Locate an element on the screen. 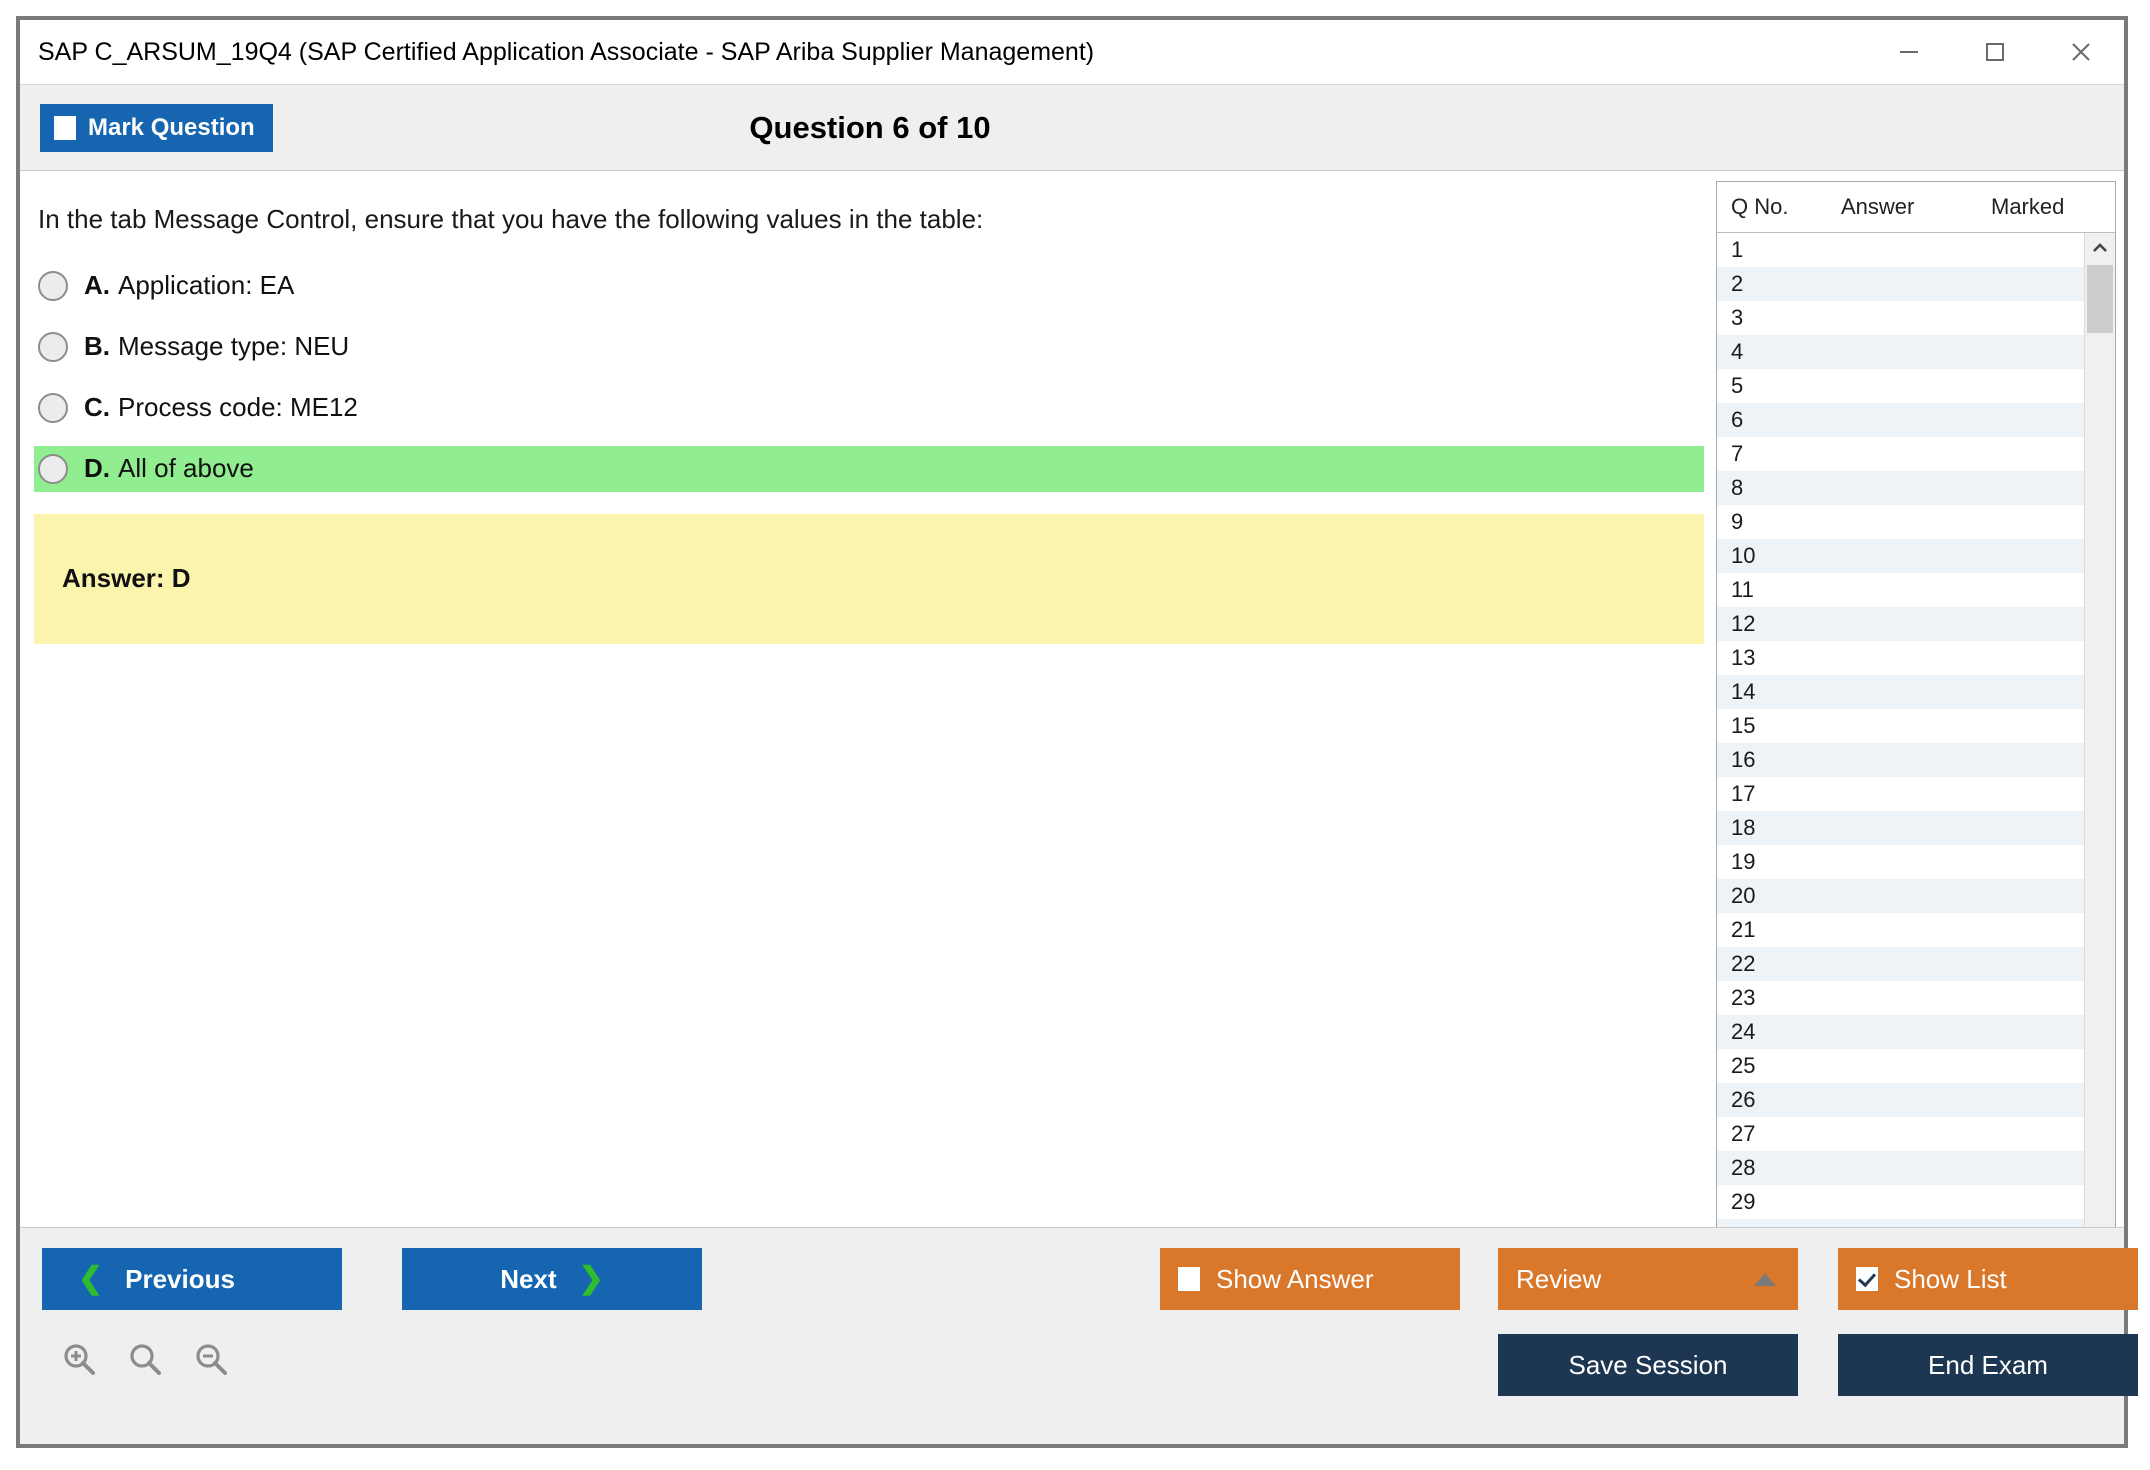 Image resolution: width=2150 pixels, height=1470 pixels. table-row: 14 is located at coordinates (1900, 692).